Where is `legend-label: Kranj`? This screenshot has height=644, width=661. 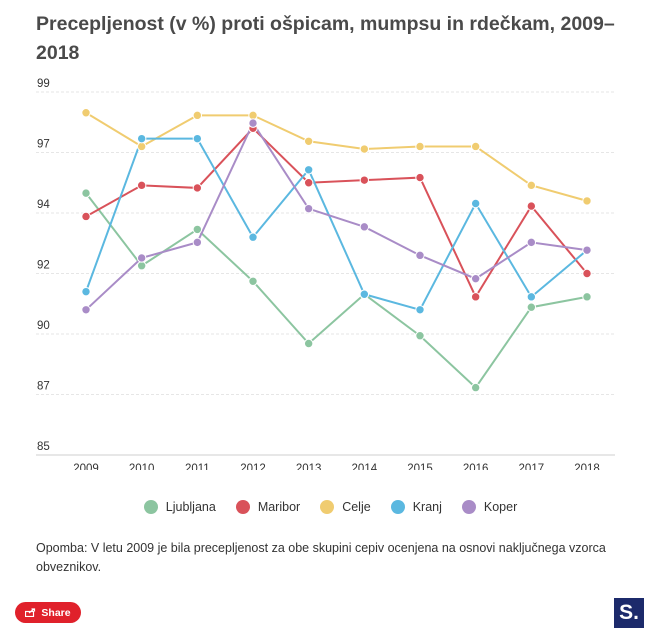
legend-label: Kranj is located at coordinates (427, 507).